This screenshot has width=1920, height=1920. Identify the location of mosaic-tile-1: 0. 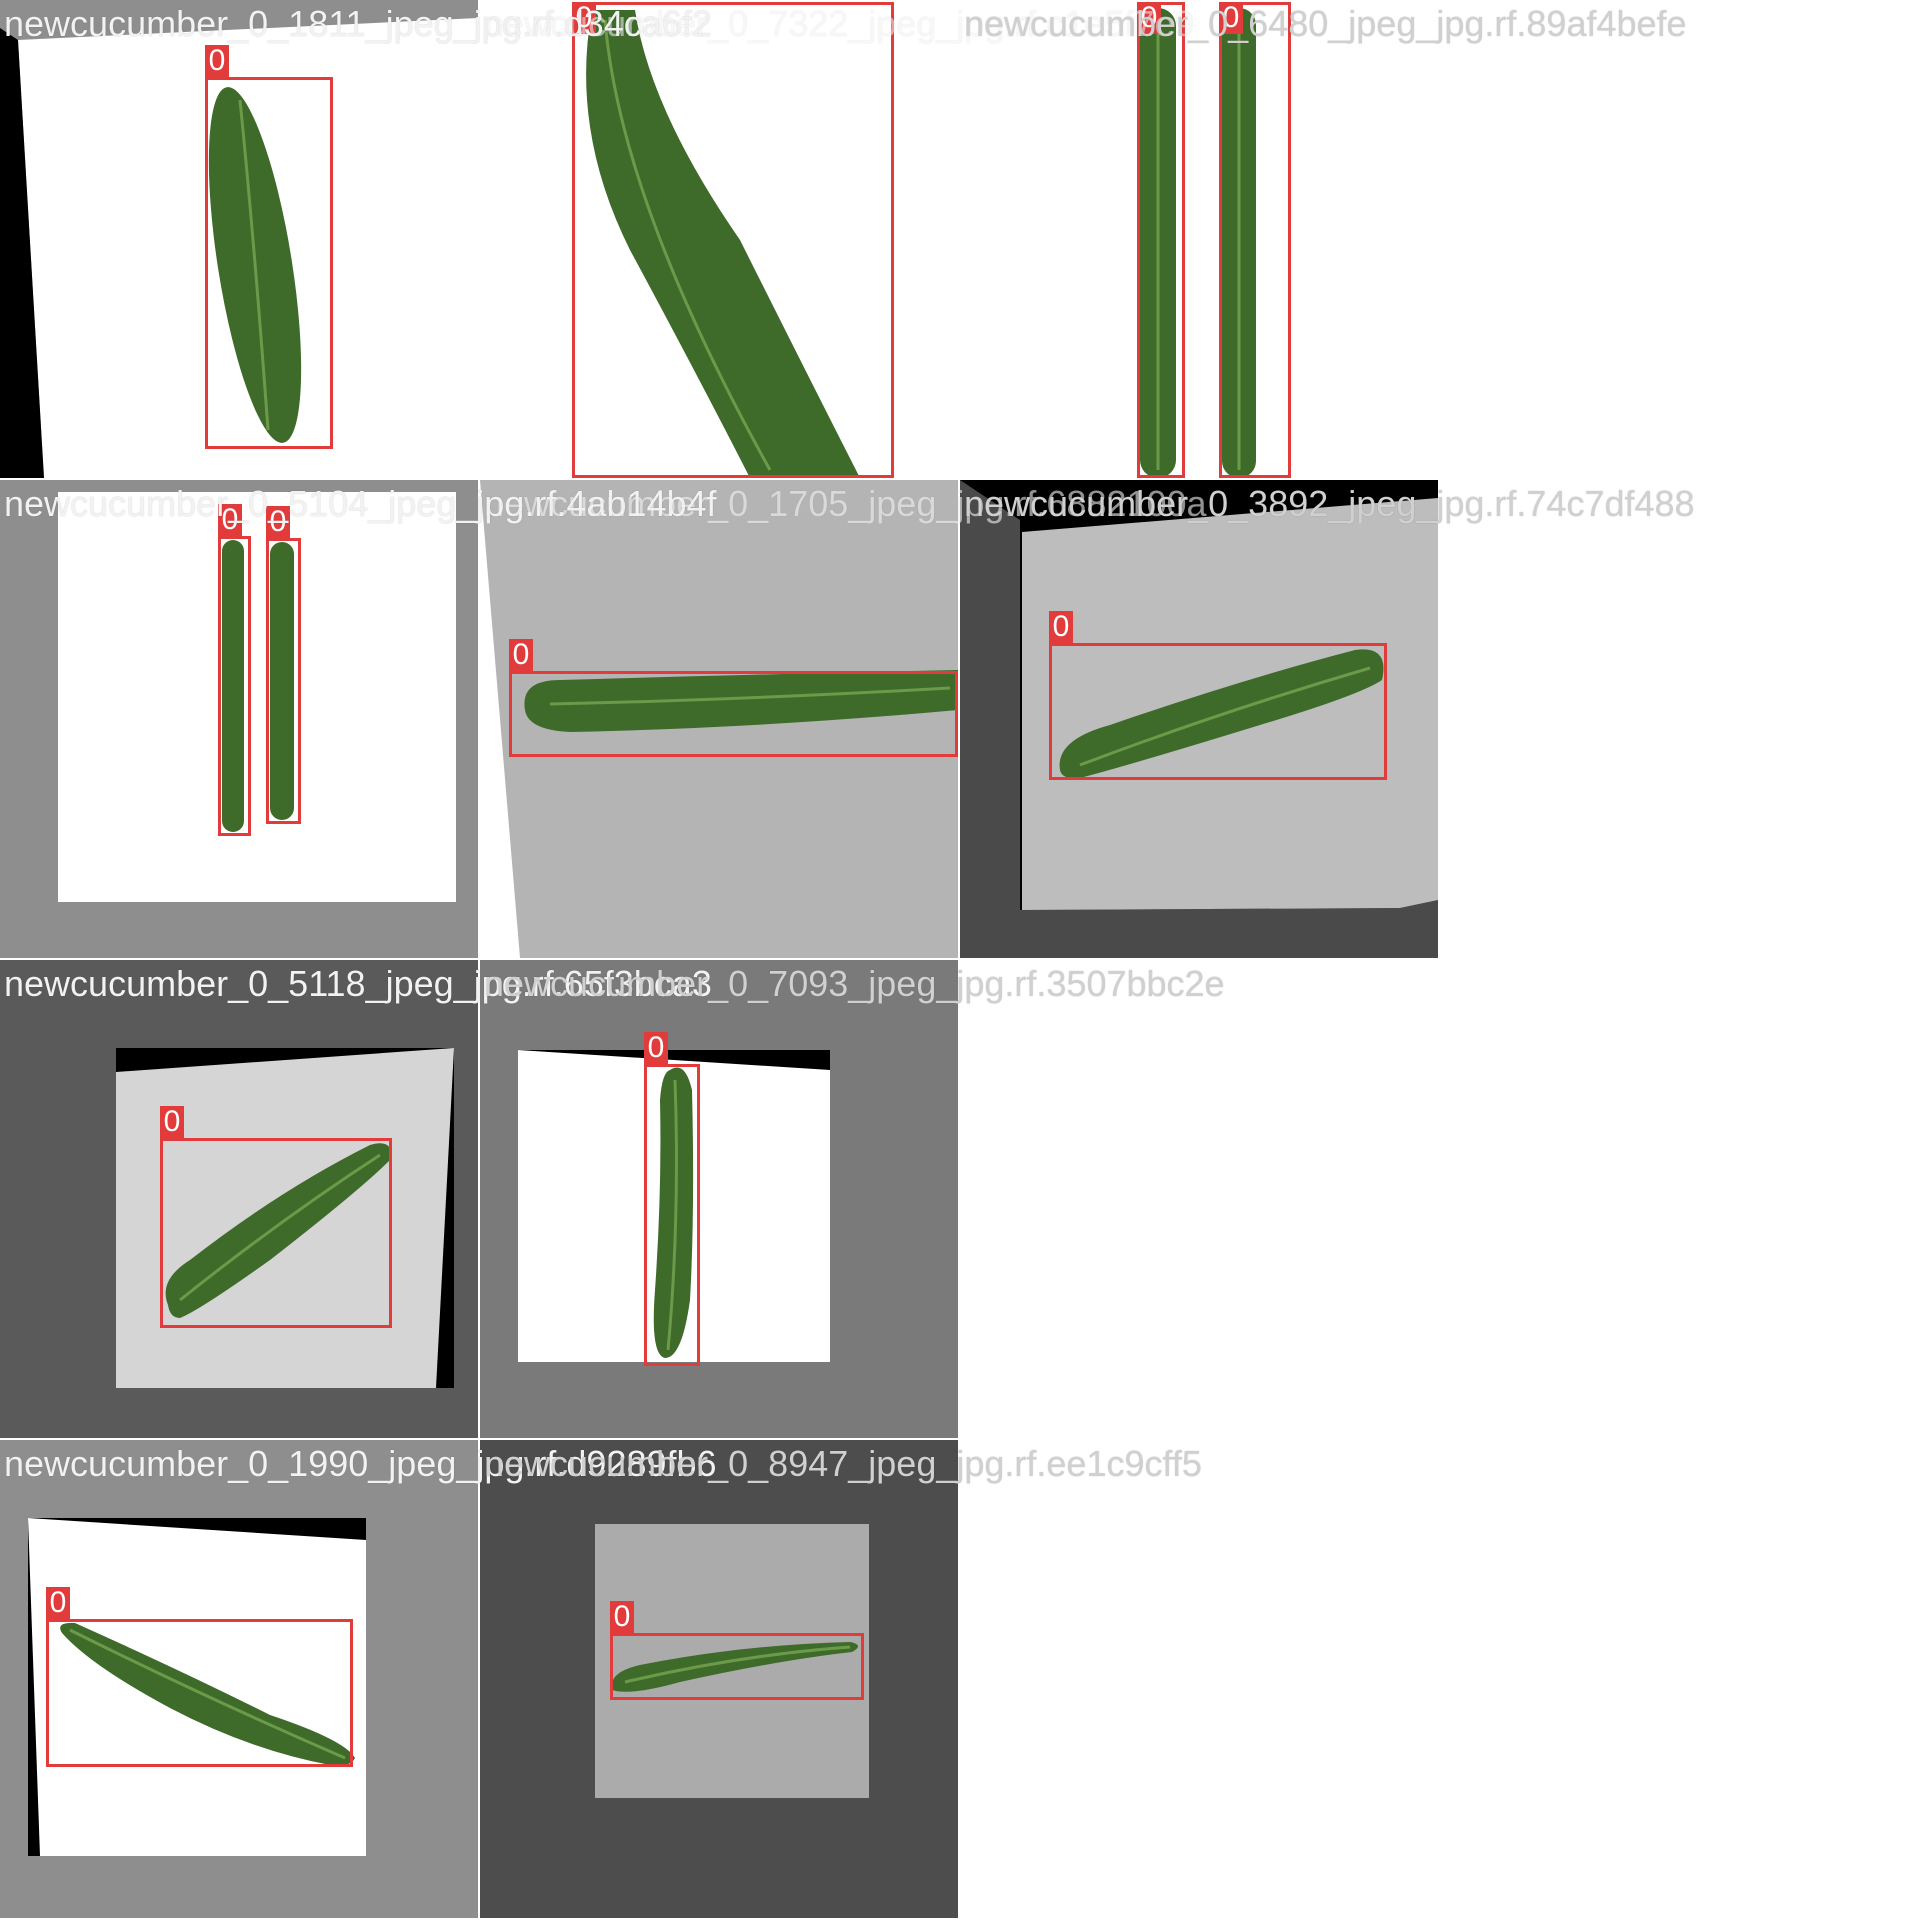
(239, 239).